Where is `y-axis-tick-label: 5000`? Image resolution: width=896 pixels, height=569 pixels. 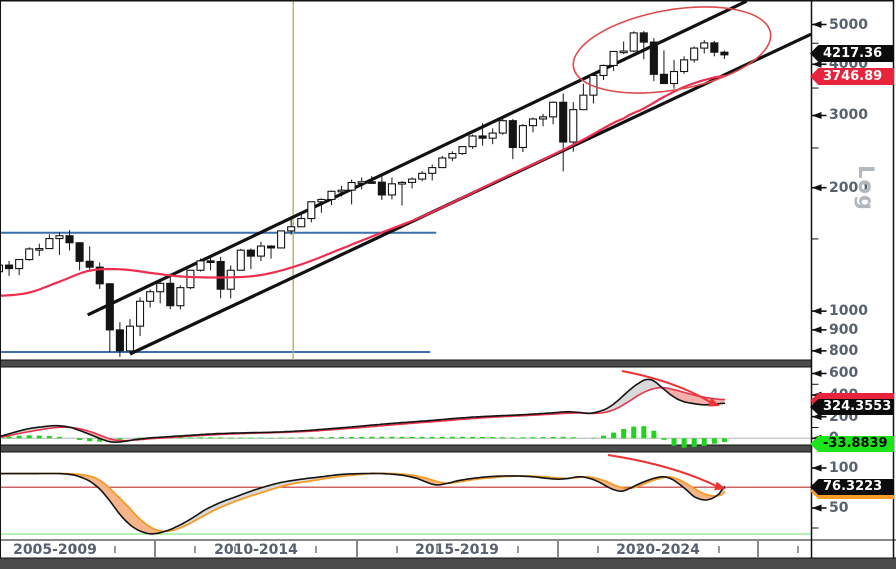
y-axis-tick-label: 5000 is located at coordinates (848, 24).